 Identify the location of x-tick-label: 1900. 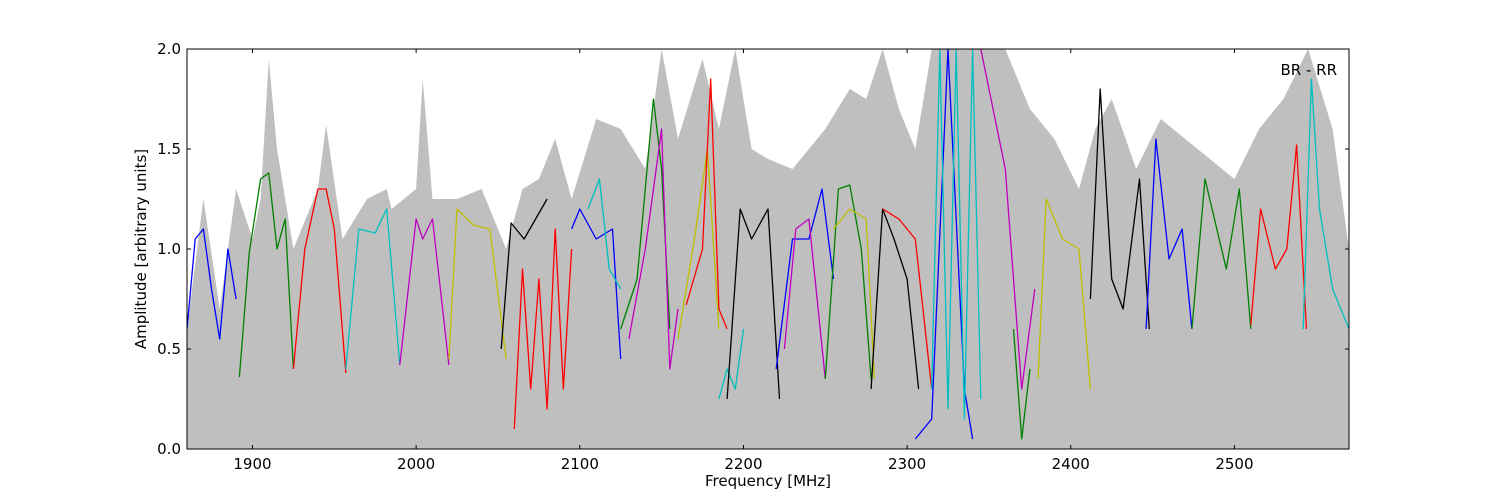
(252, 464).